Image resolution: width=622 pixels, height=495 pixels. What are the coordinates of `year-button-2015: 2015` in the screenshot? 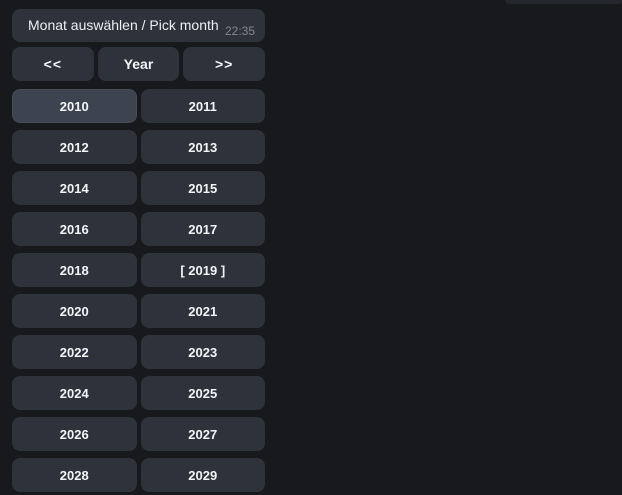 It's located at (202, 188).